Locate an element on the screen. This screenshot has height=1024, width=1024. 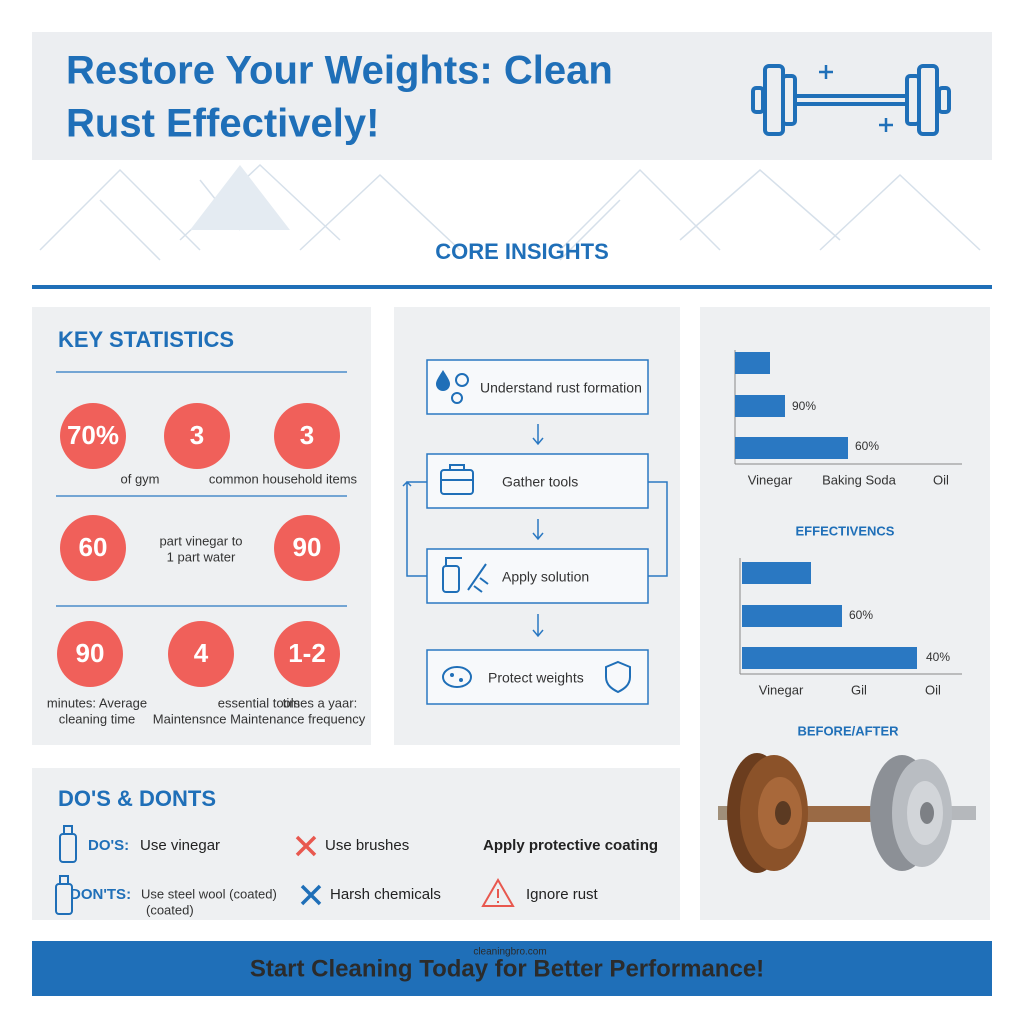
stat-caption: essential tools is located at coordinates (259, 702).